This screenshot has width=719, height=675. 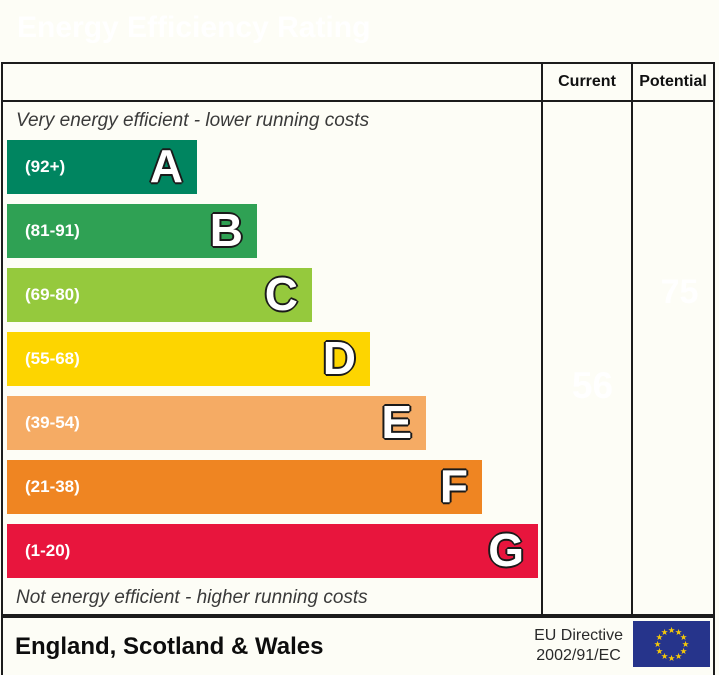 I want to click on potential-marker: 75, so click(x=679, y=291).